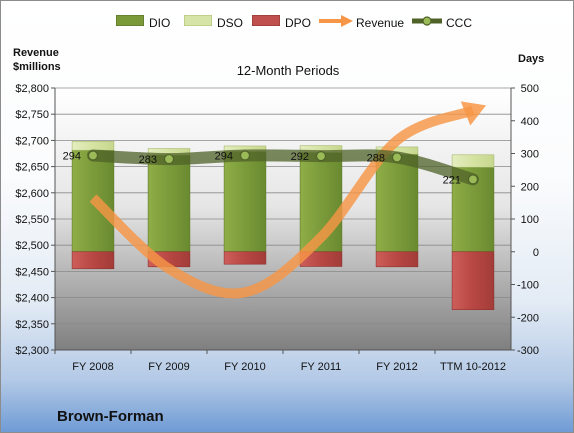 This screenshot has height=433, width=574. I want to click on legend-swatch-dio, so click(130, 20).